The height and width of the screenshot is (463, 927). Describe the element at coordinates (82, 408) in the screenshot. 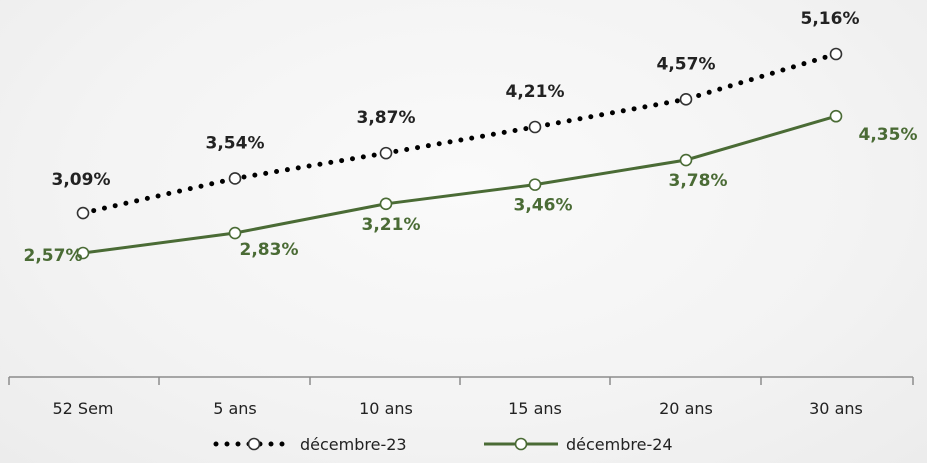

I see `x-tick-label: 52 Sem` at that location.